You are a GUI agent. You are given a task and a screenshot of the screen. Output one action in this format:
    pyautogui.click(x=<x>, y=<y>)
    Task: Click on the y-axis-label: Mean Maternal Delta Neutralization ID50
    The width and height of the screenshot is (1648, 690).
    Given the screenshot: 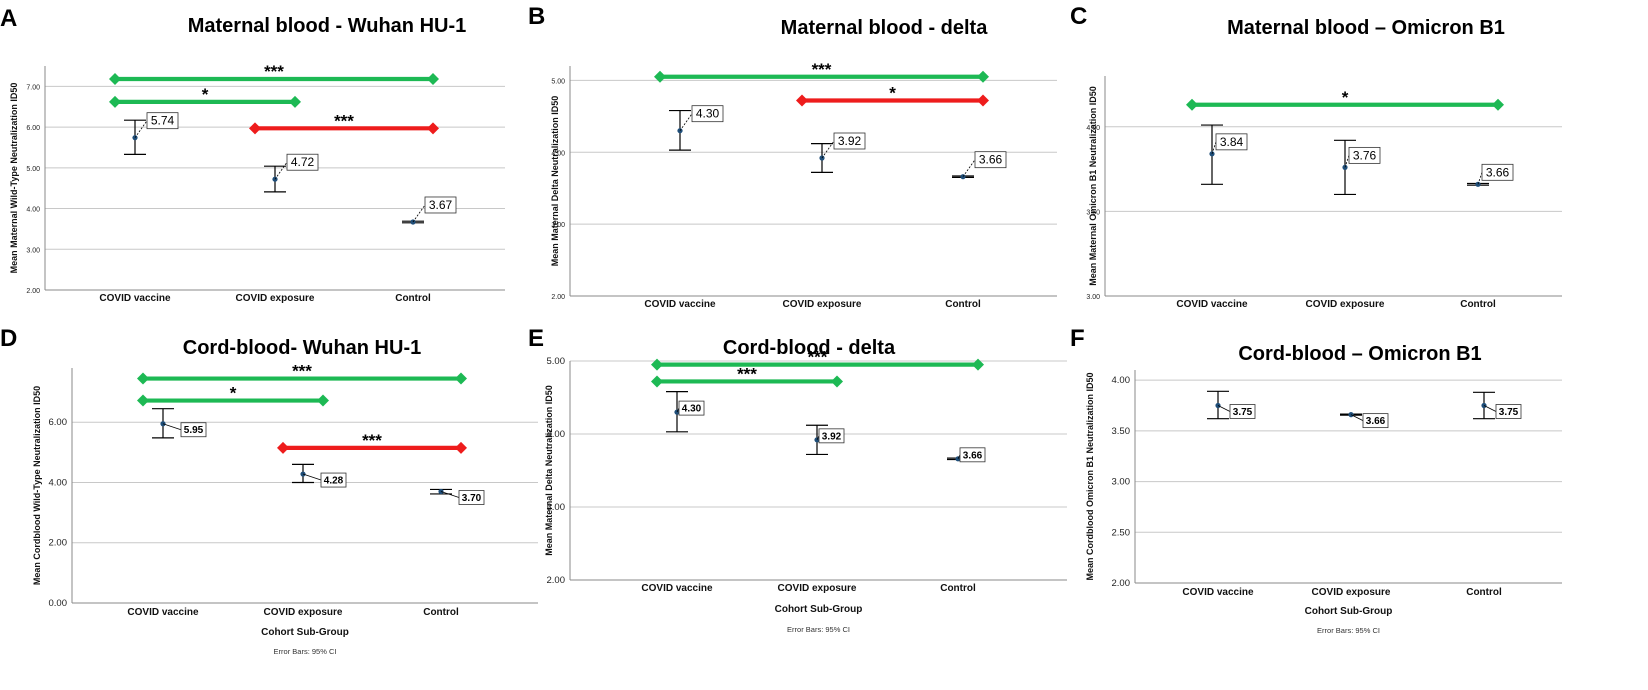 What is the action you would take?
    pyautogui.click(x=555, y=181)
    